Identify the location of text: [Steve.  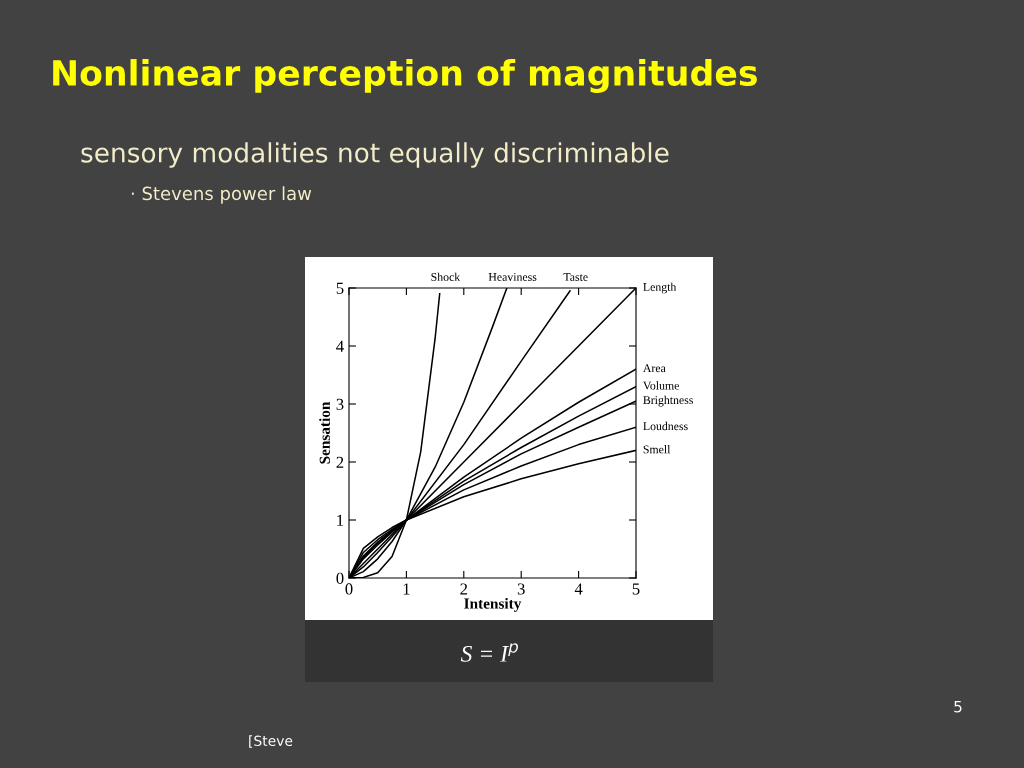
(271, 741).